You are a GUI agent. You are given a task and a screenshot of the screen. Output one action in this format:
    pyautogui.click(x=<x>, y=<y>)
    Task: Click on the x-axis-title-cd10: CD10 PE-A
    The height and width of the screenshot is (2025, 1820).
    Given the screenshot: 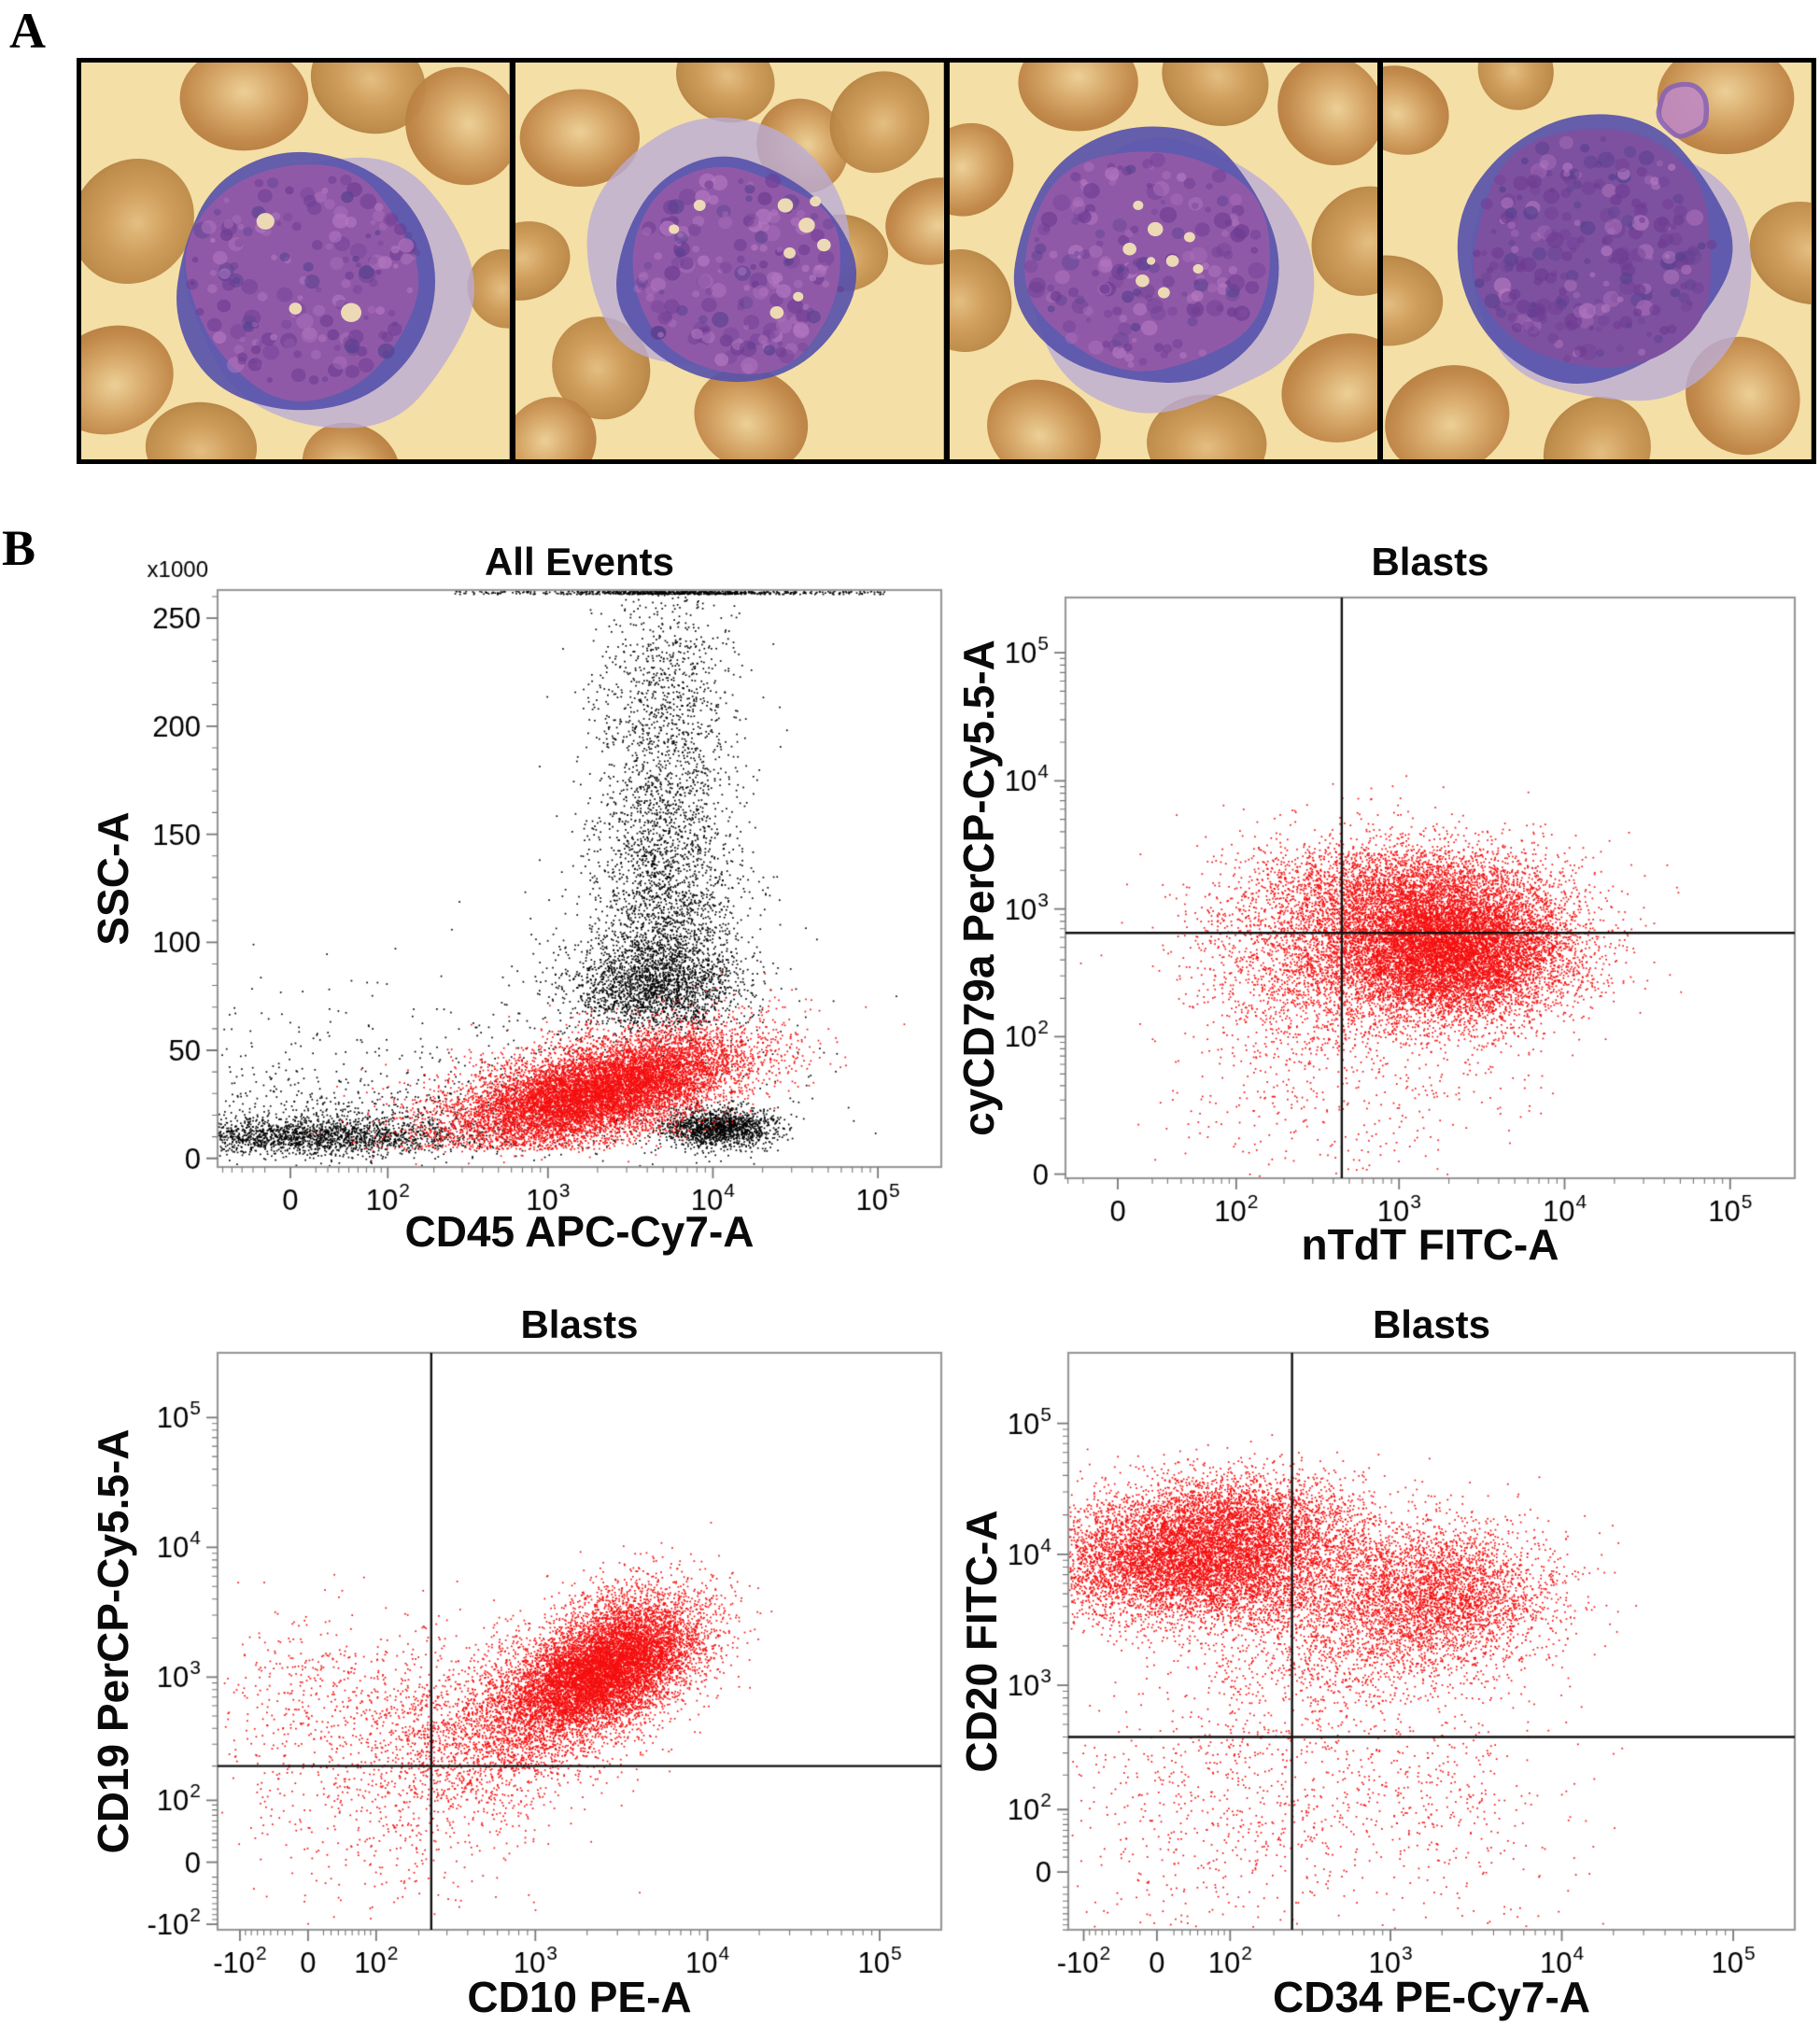 What is the action you would take?
    pyautogui.click(x=579, y=1997)
    